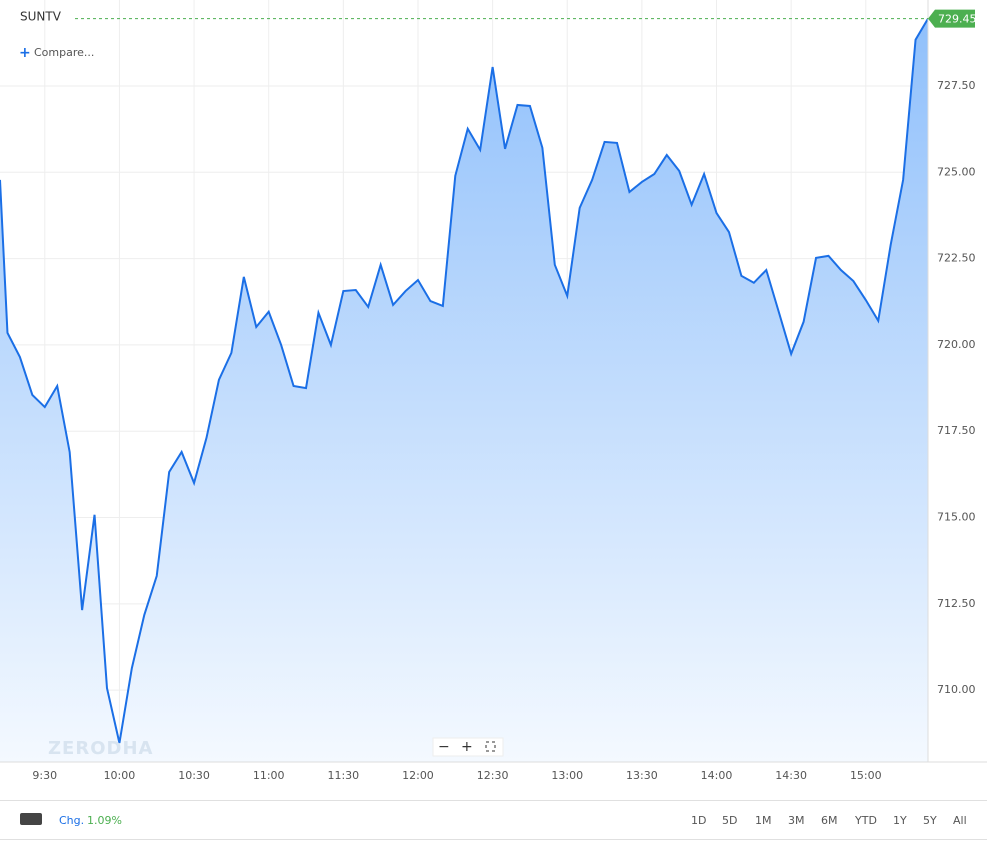  What do you see at coordinates (956, 517) in the screenshot?
I see `y-tick-label: 715.00` at bounding box center [956, 517].